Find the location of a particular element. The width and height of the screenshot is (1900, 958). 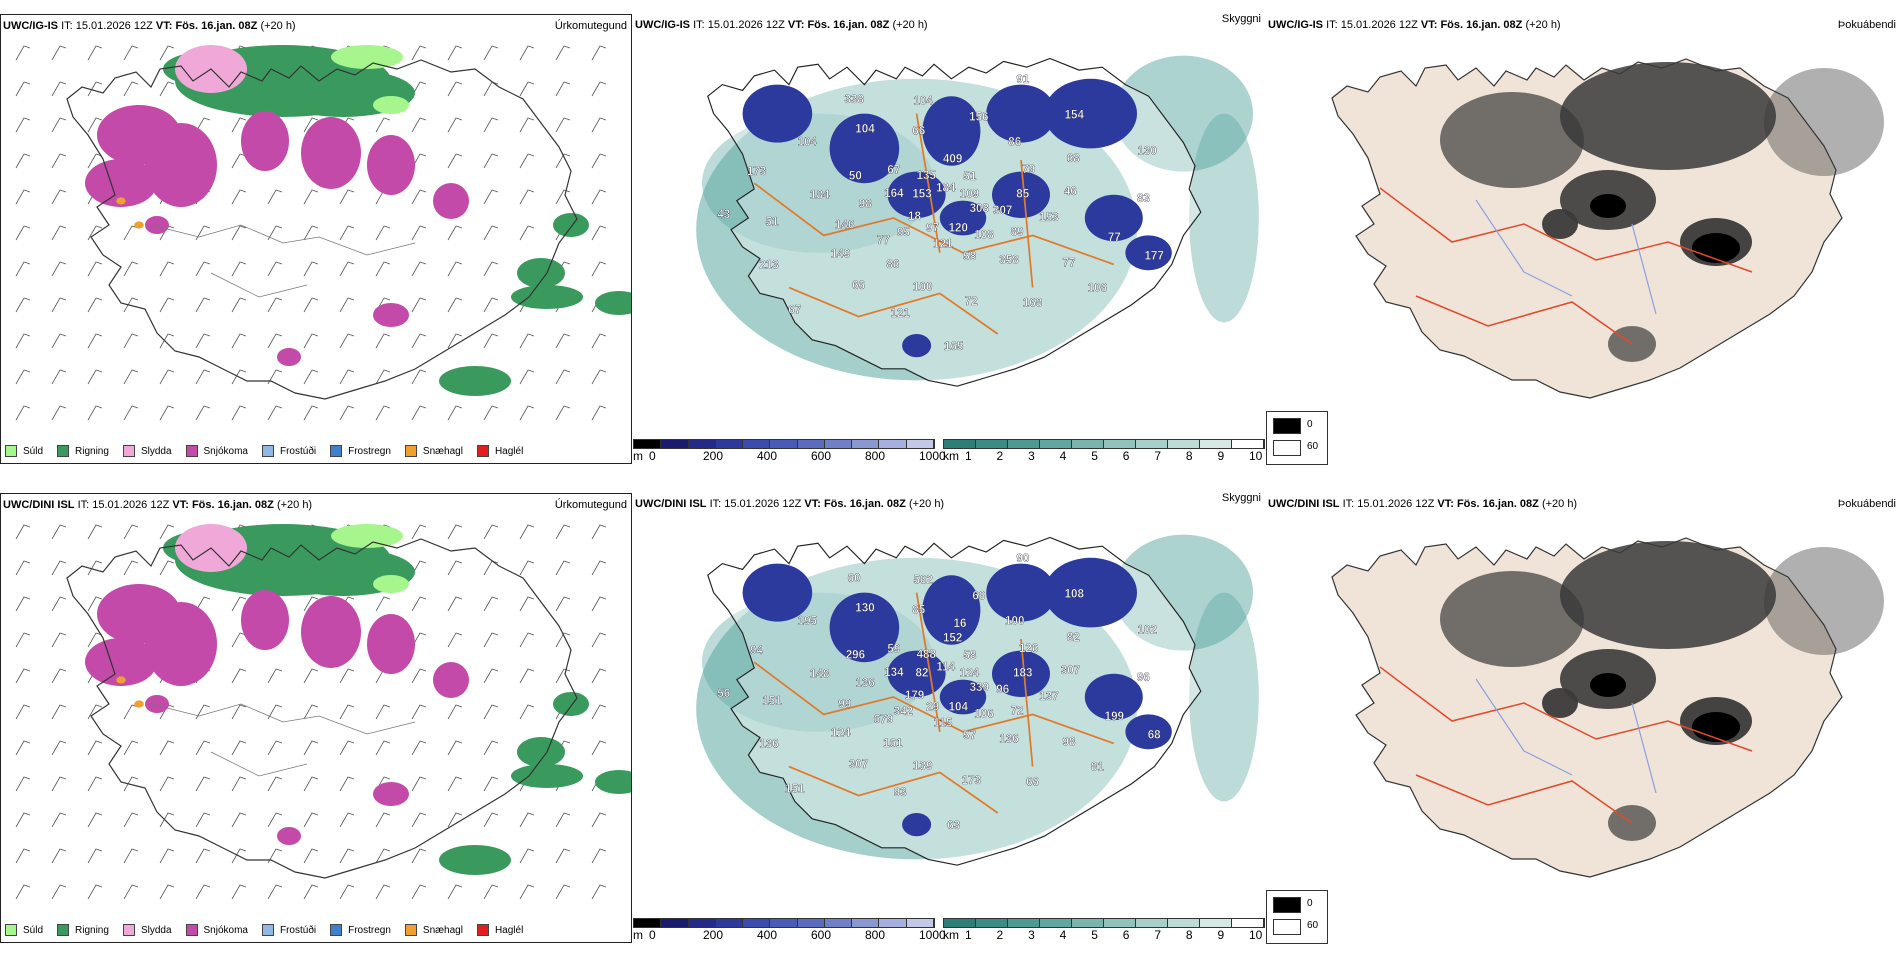

visibility-value-label: 126 is located at coordinates (1029, 648).